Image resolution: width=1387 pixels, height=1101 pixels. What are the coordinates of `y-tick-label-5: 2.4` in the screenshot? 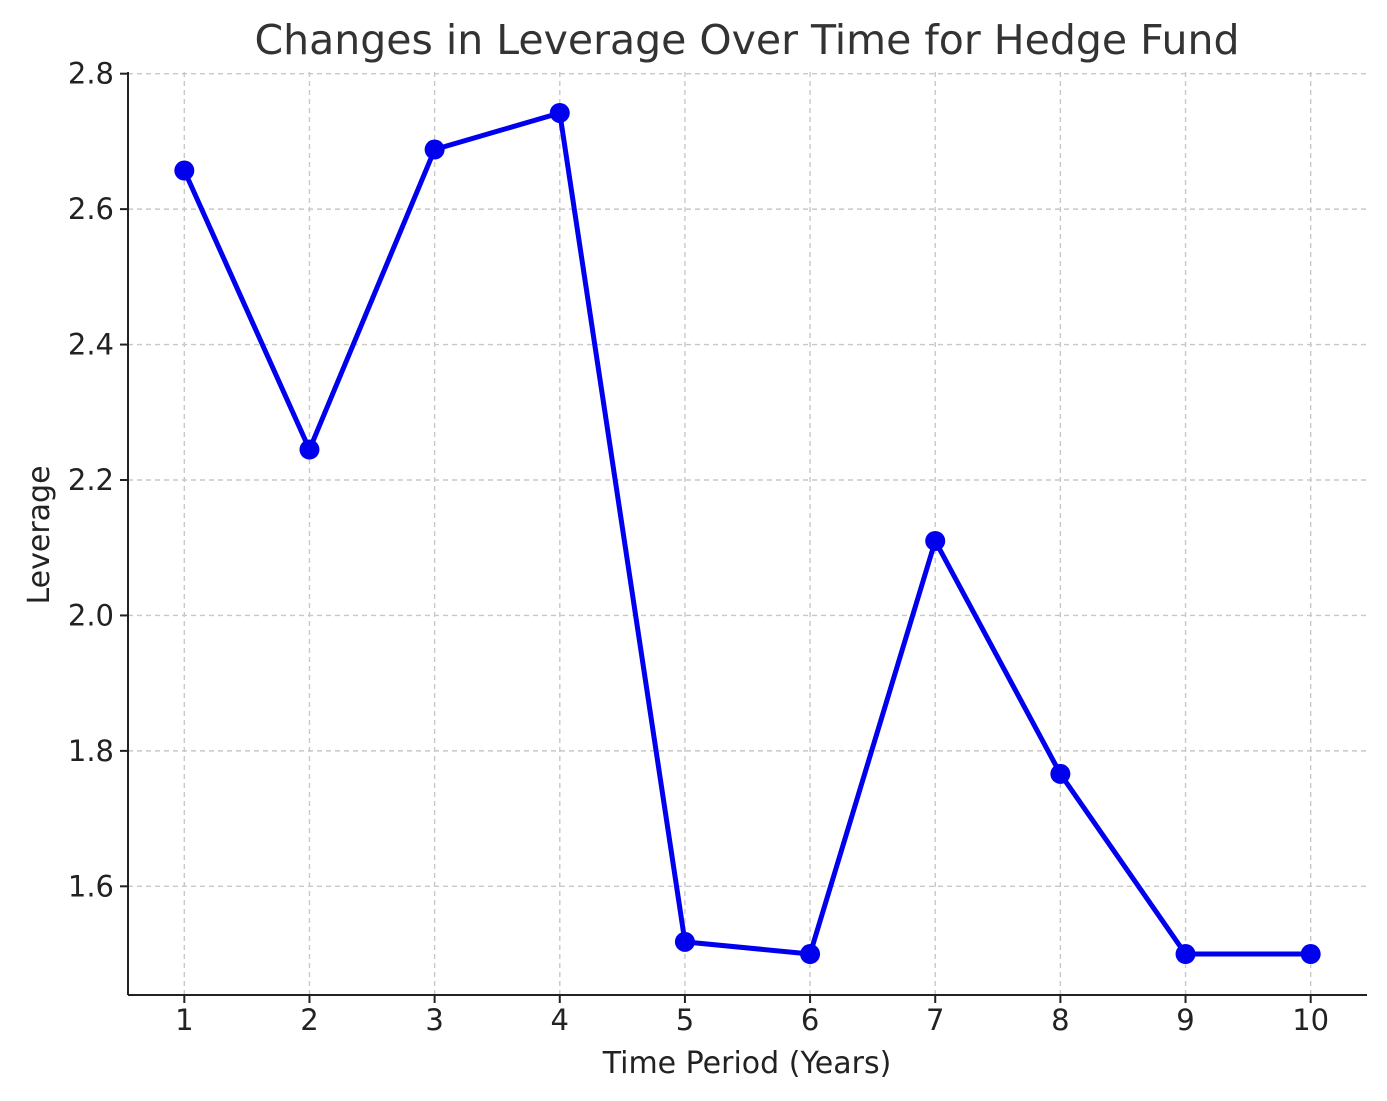 It's located at (91, 345).